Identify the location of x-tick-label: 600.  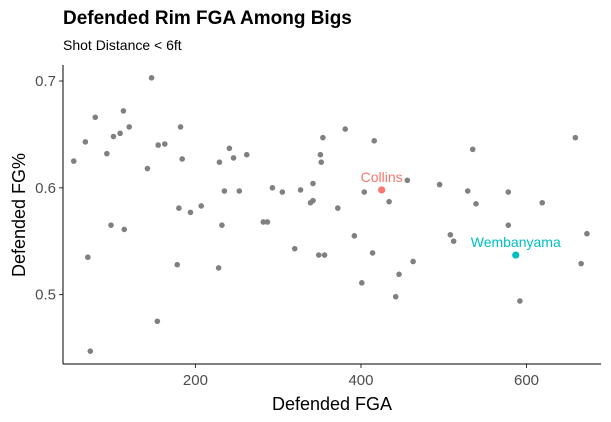
(526, 380).